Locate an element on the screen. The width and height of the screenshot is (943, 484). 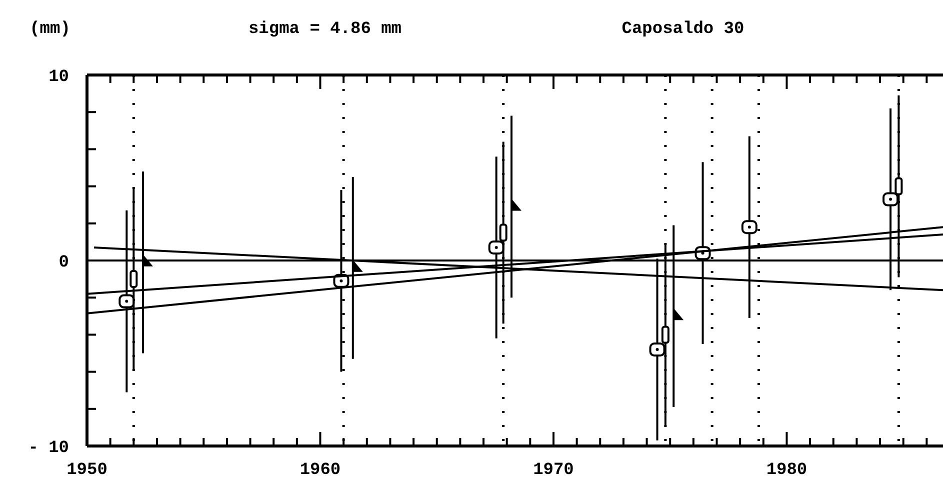
chart-title: Caposaldo 30 is located at coordinates (683, 29).